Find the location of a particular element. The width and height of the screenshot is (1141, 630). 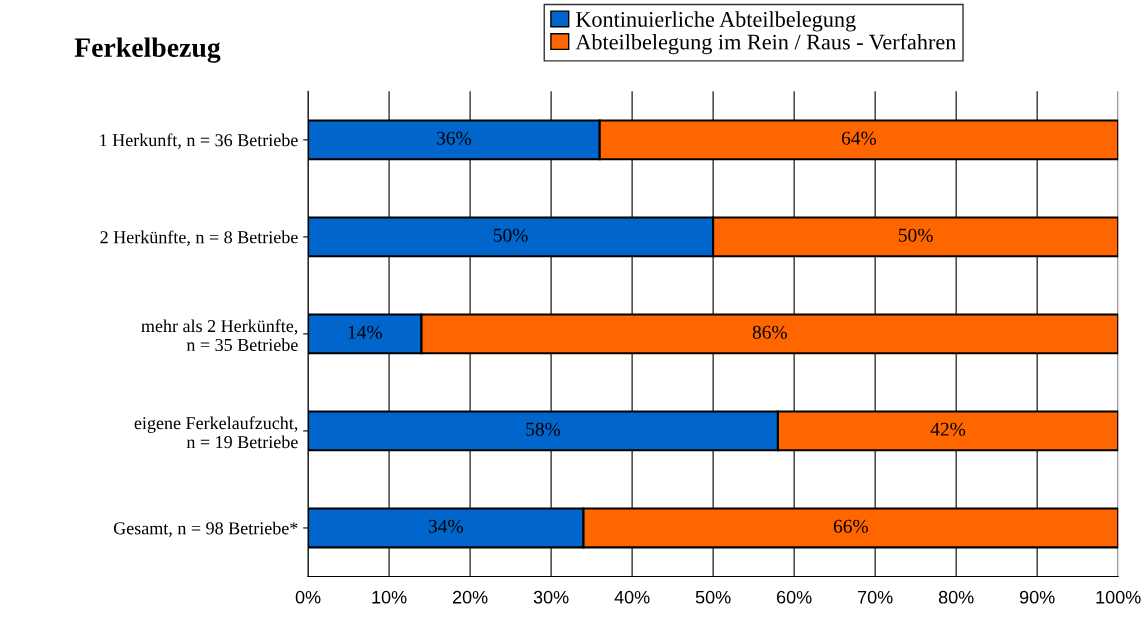

y-tick-label: mehr als 2 Herkünfte, n = 35 Betriebe is located at coordinates (219, 335).